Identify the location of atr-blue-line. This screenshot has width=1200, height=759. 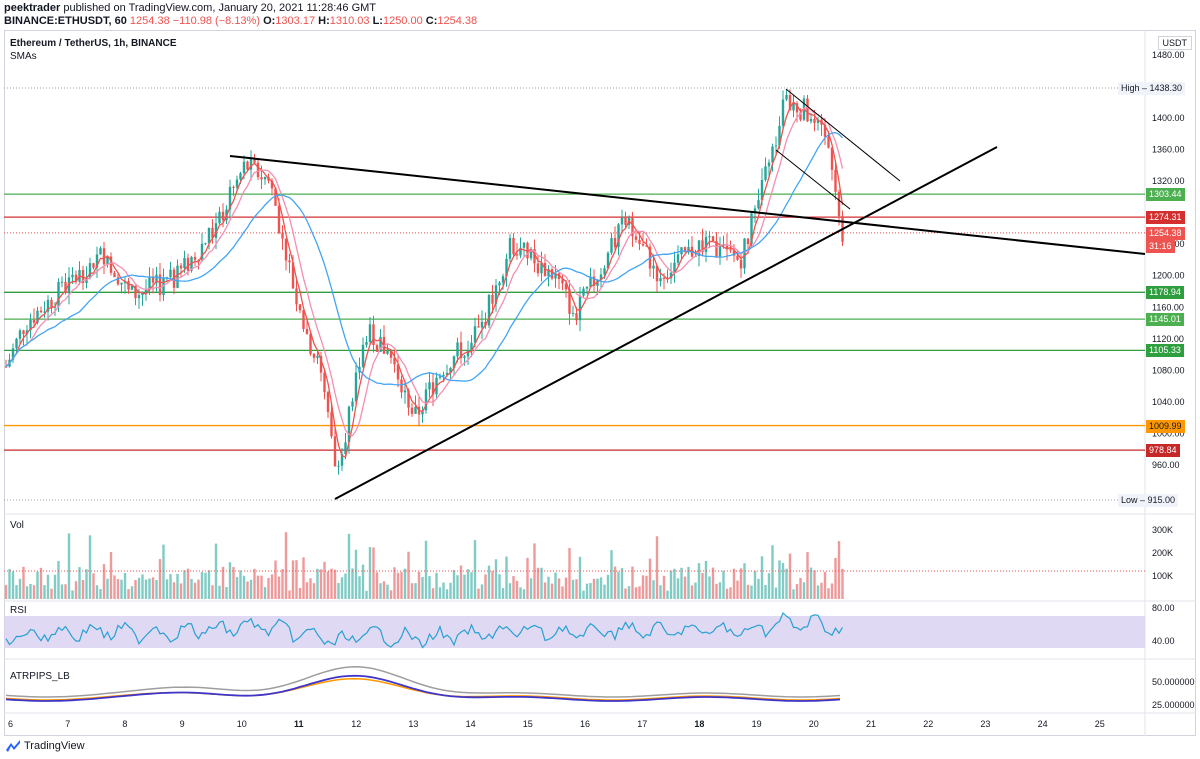
(423, 688).